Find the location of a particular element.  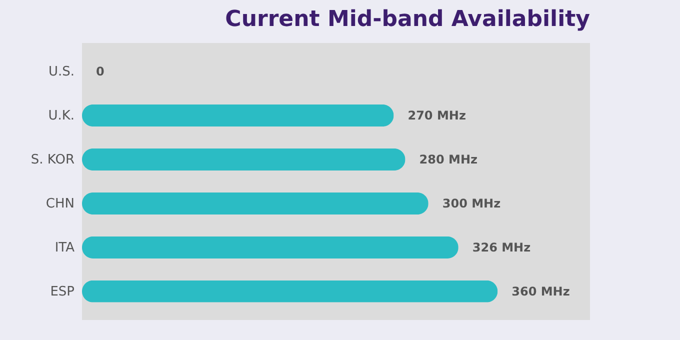

chart-title: Current Mid-band Availability is located at coordinates (407, 19).